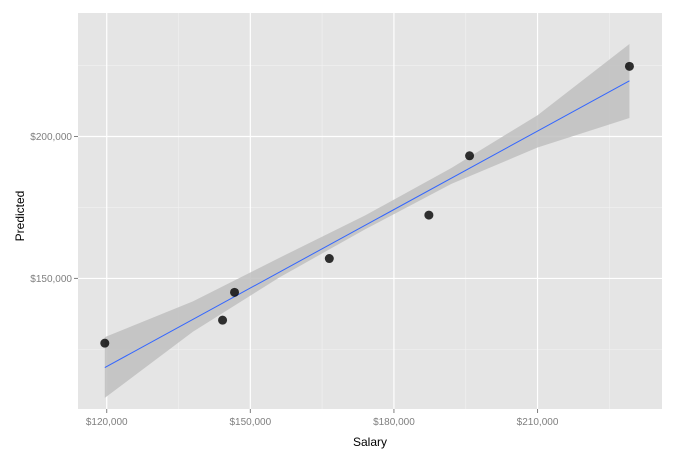 Image resolution: width=700 pixels, height=456 pixels. Describe the element at coordinates (370, 442) in the screenshot. I see `x-axis-title: Salary` at that location.